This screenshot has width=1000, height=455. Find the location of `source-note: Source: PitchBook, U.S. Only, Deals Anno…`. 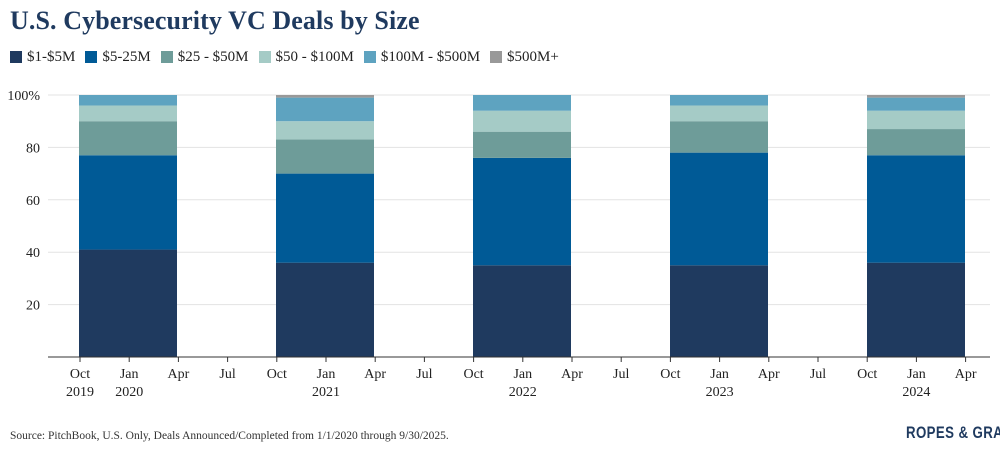

source-note: Source: PitchBook, U.S. Only, Deals Anno… is located at coordinates (229, 436).